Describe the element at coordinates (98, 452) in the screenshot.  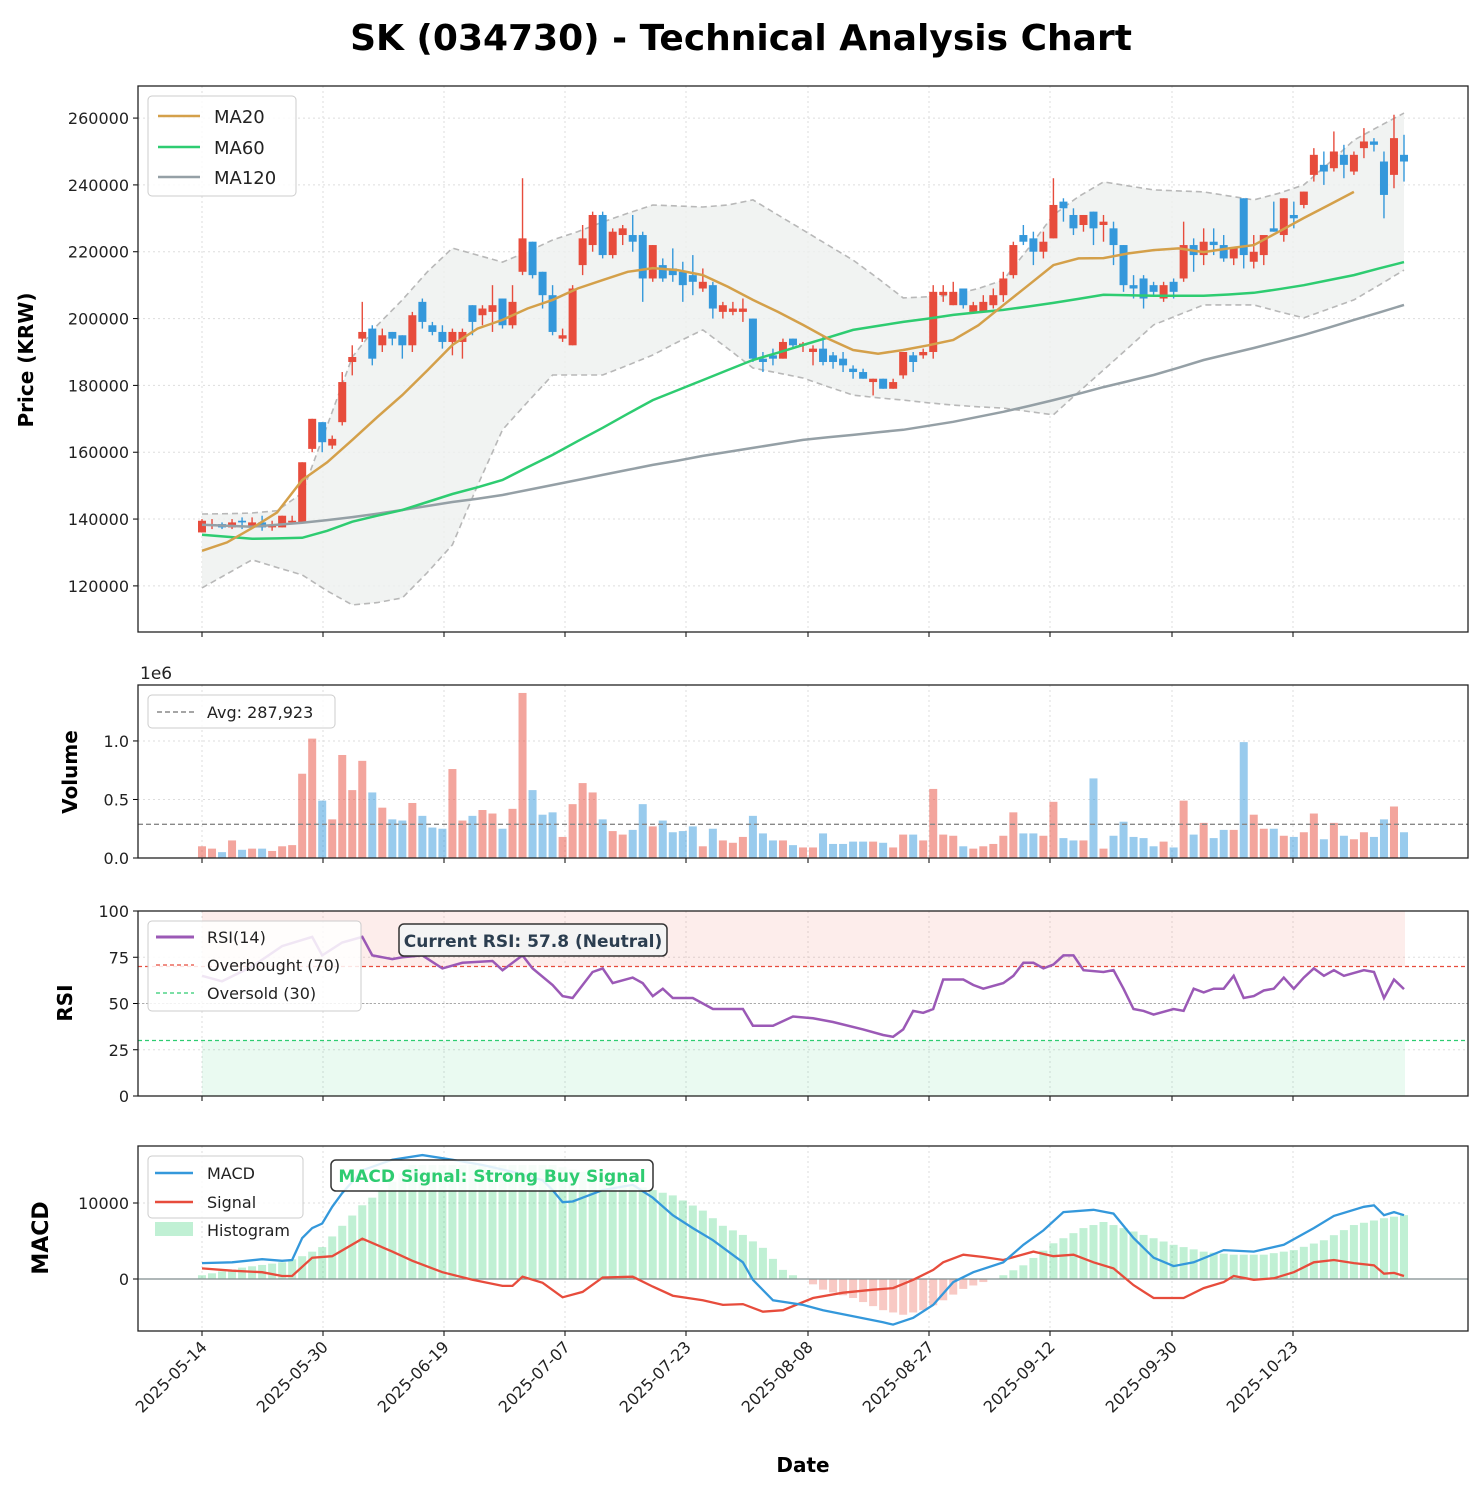
I see `y-tick-label: 160000` at that location.